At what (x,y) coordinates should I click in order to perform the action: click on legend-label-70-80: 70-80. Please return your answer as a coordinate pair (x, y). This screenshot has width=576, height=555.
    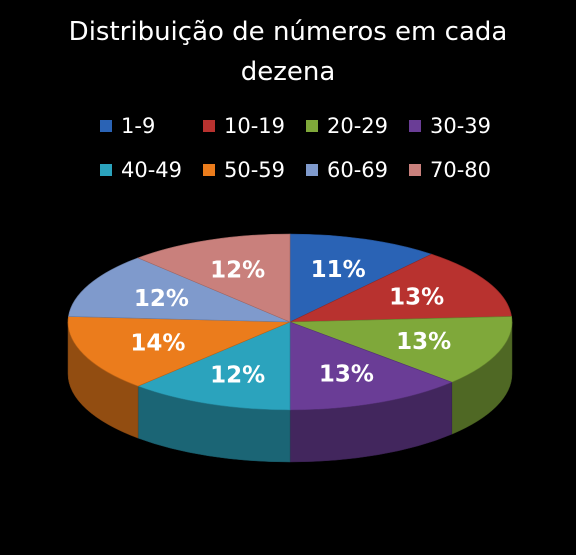
    Looking at the image, I should click on (461, 170).